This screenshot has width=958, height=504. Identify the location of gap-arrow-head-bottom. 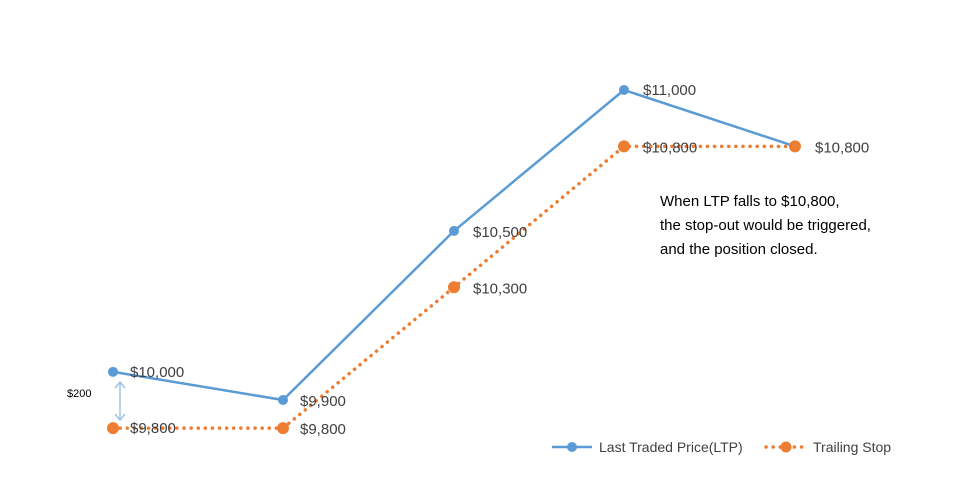
(120, 417).